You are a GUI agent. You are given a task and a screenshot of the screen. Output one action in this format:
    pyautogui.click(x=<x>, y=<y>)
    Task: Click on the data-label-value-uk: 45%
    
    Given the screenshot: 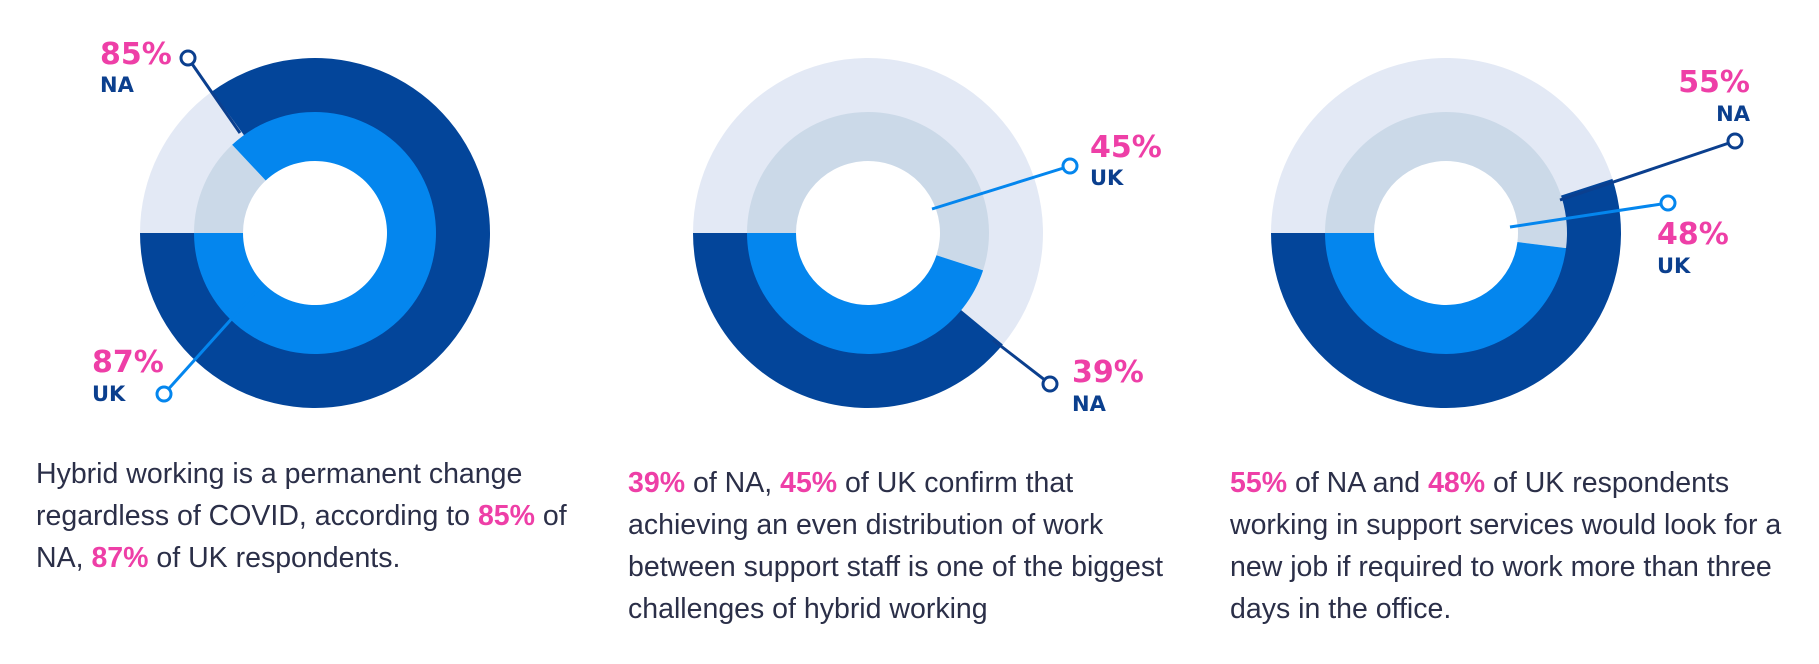 What is the action you would take?
    pyautogui.click(x=1126, y=147)
    